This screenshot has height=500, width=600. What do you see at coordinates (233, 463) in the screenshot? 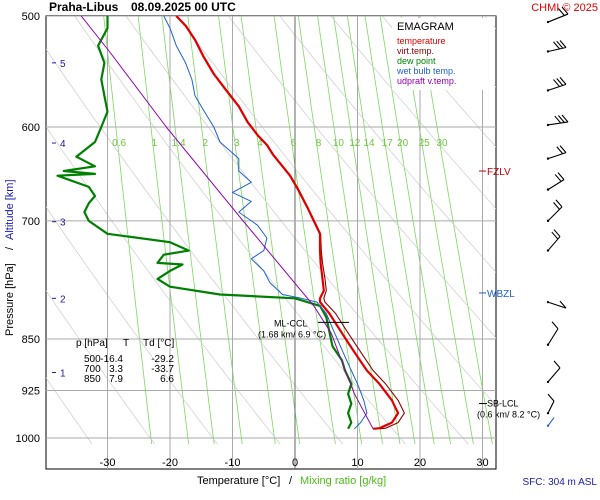
I see `x-tick-label: -10` at bounding box center [233, 463].